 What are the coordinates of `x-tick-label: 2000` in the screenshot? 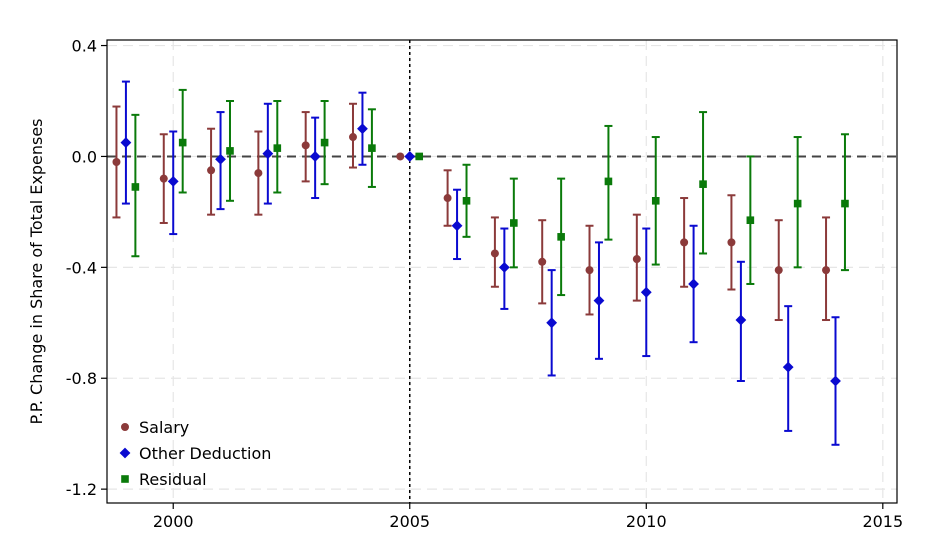 It's located at (173, 521).